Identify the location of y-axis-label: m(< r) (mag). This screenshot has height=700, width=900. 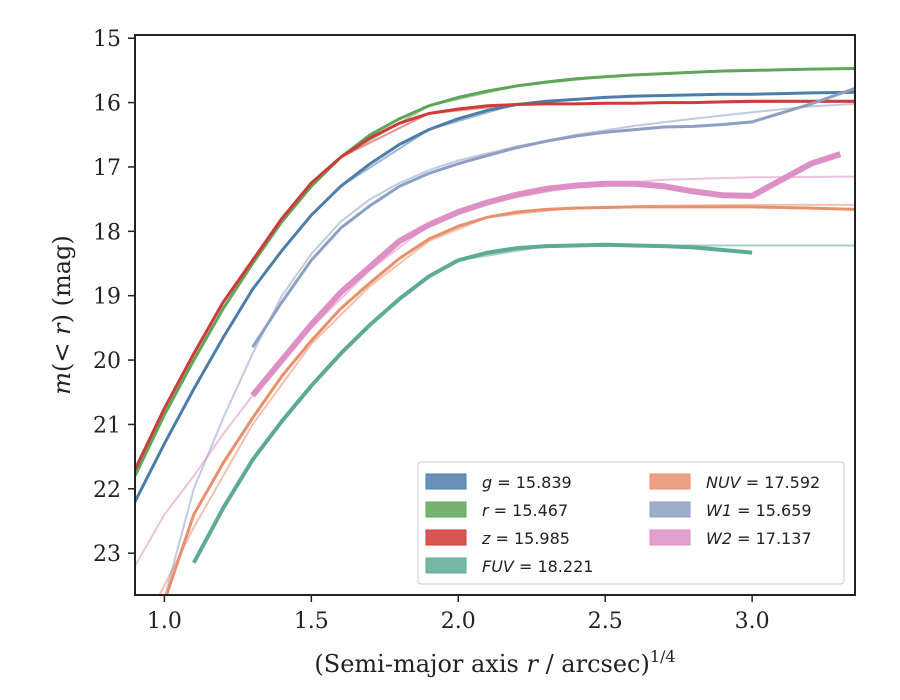
(62, 315).